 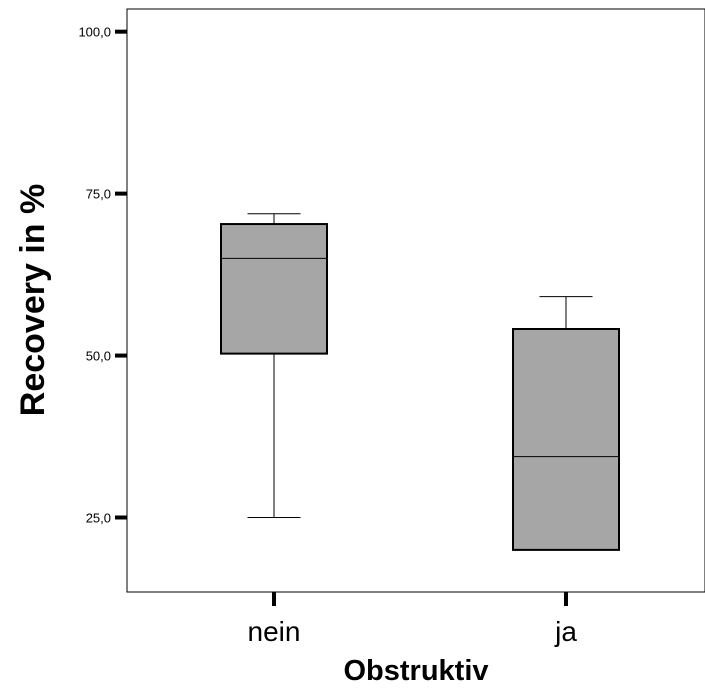 I want to click on y-tick-label: 25,0, so click(x=98, y=518).